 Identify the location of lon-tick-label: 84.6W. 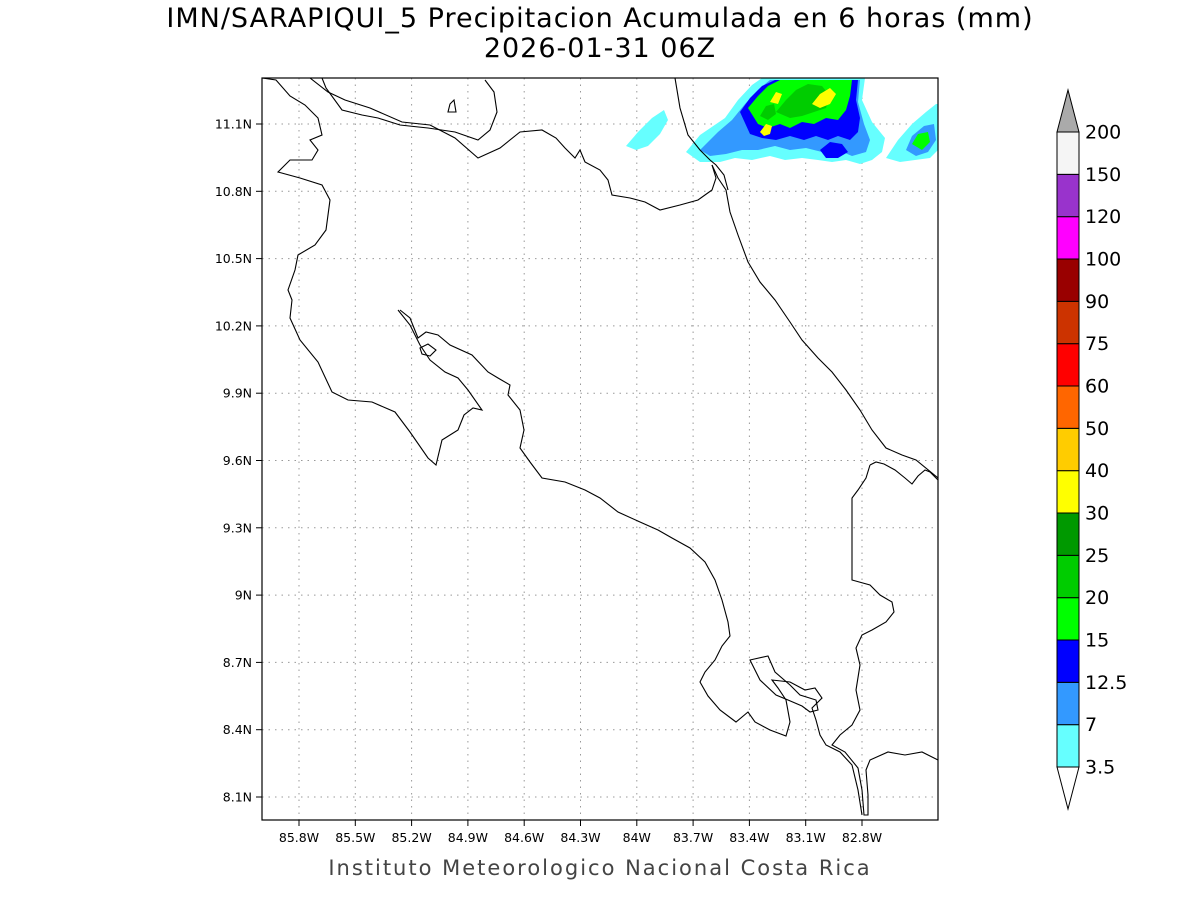
(524, 837).